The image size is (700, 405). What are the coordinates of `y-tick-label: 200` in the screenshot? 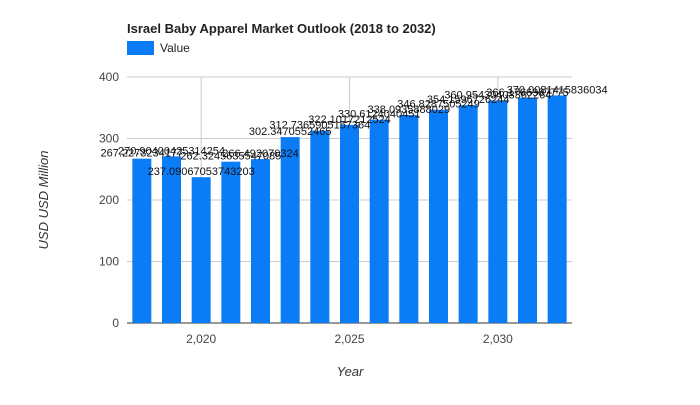 It's located at (109, 200).